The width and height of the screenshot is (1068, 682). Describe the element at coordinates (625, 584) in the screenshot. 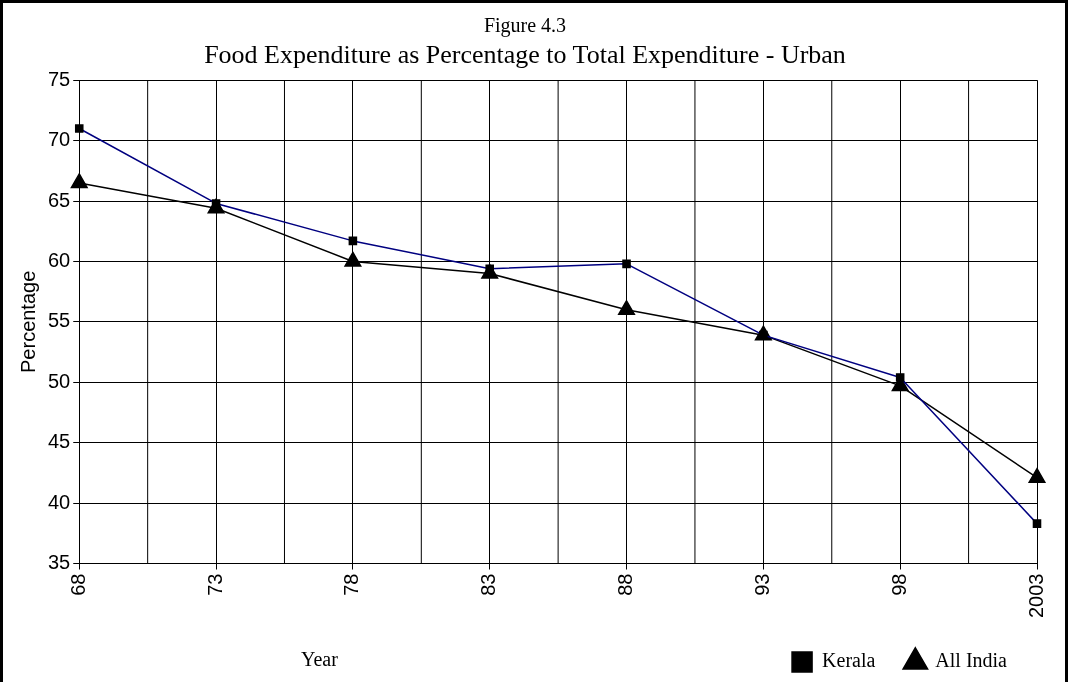

I see `x-tick-label: 88` at that location.